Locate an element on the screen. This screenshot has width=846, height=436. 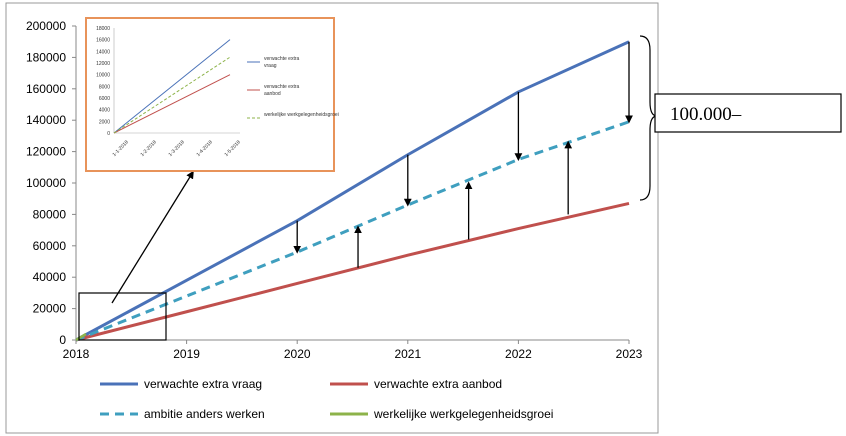
x-tick-label: 2022 is located at coordinates (518, 354).